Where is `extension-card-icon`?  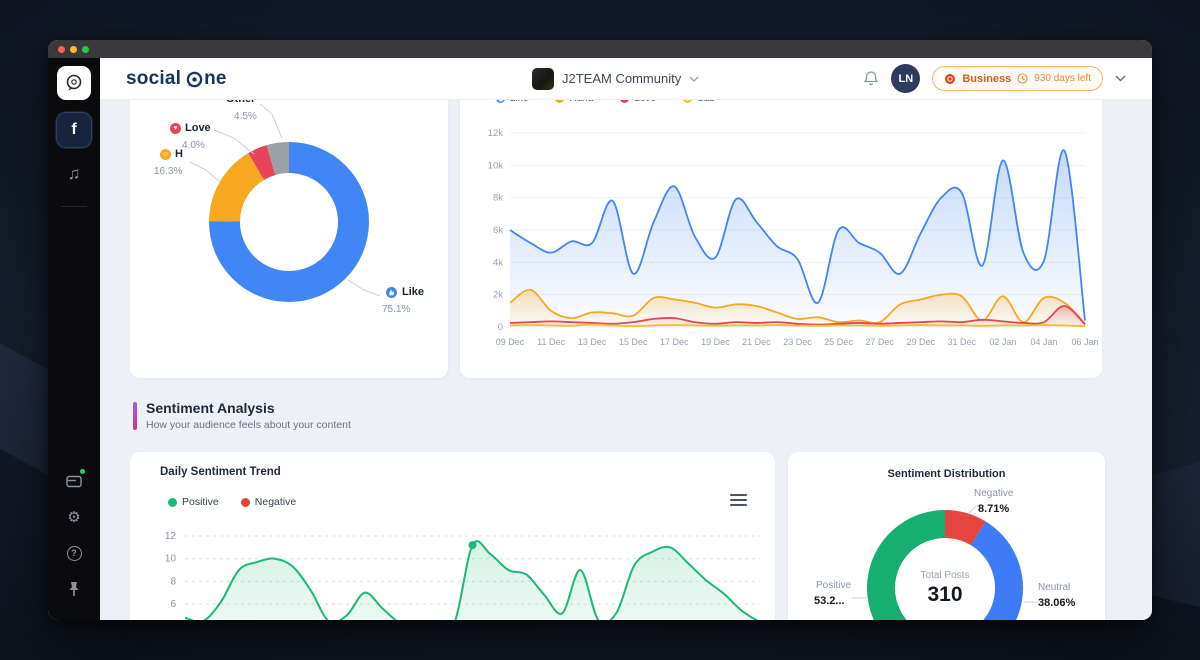
extension-card-icon is located at coordinates (73, 481).